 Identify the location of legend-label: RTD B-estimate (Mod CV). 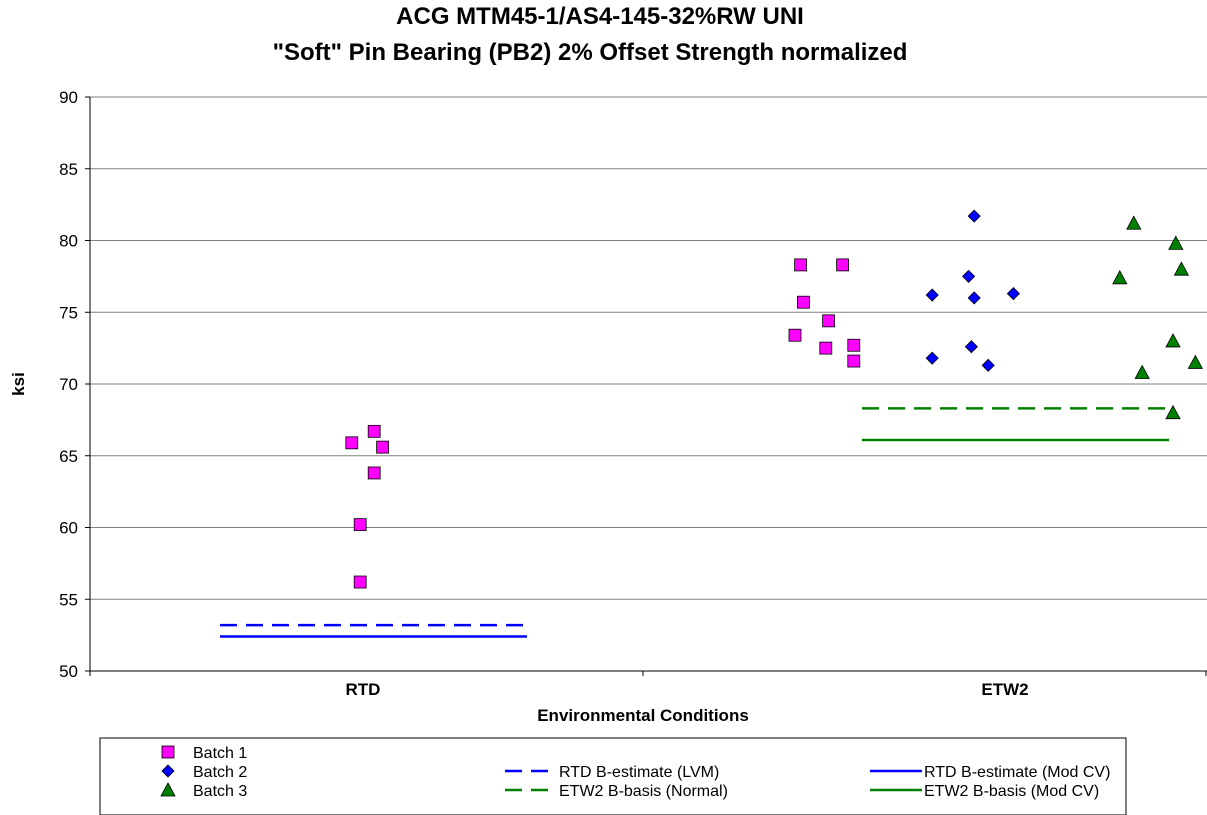
(1017, 772).